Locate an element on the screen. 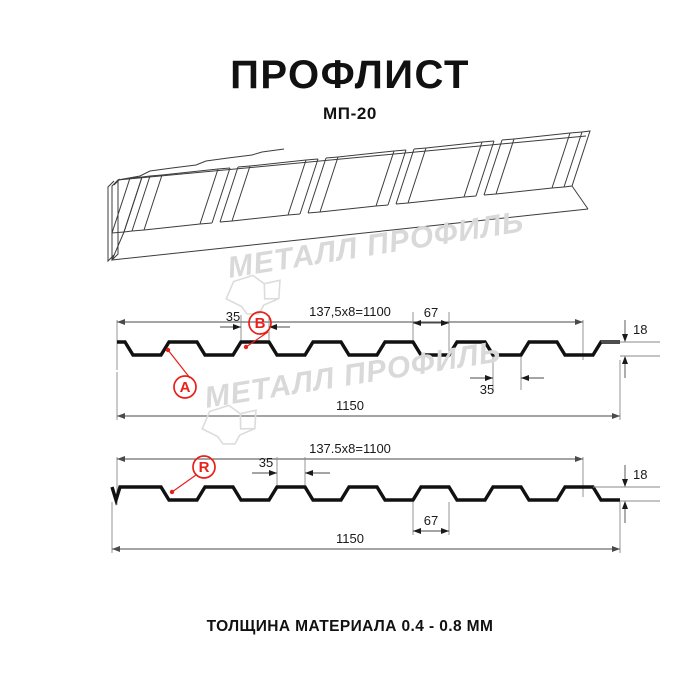 The image size is (700, 700). callout-b: B is located at coordinates (257, 330).